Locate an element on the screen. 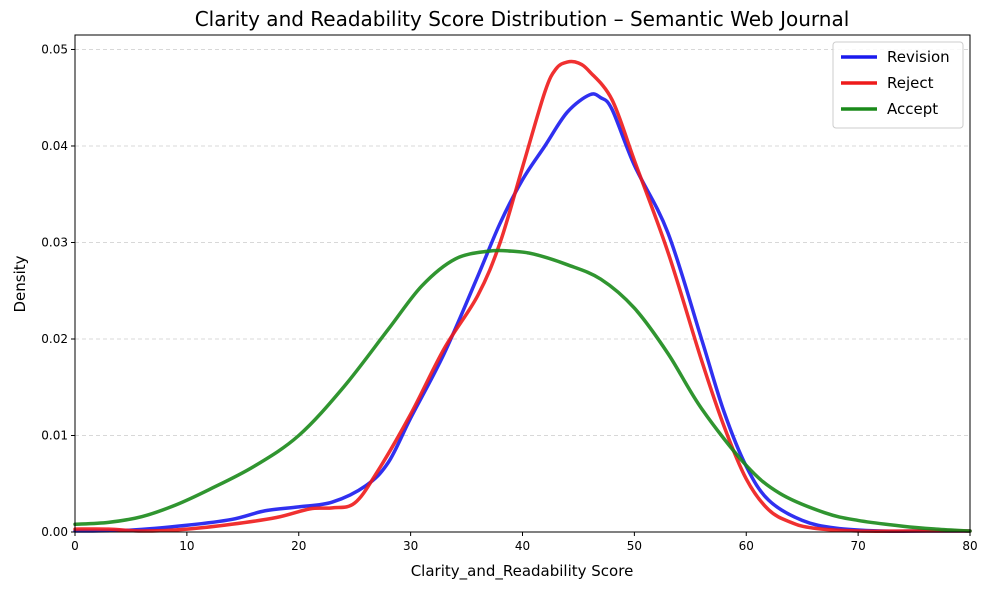 The width and height of the screenshot is (989, 590). x-tick-label: 70 is located at coordinates (857, 546).